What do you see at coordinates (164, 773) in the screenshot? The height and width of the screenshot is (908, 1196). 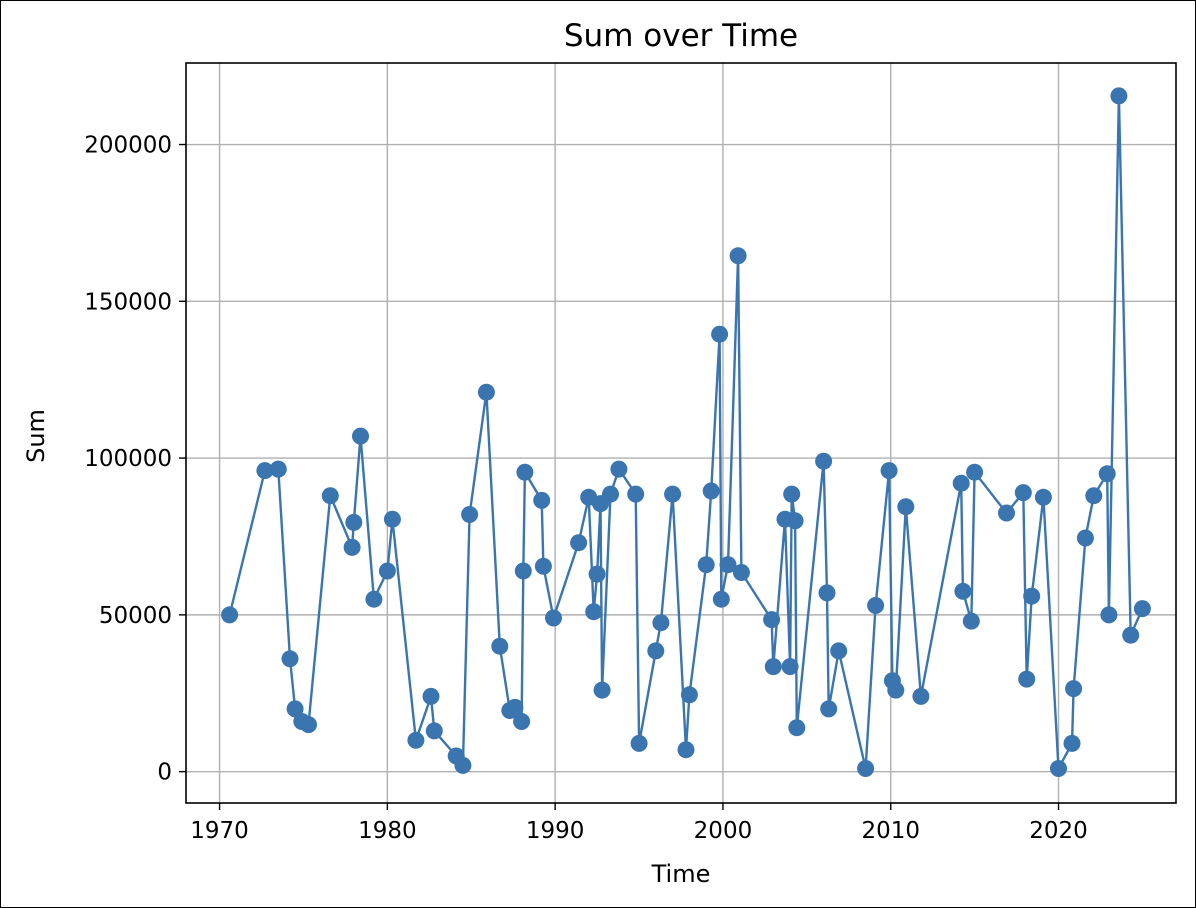 I see `y-tick-label: 0` at bounding box center [164, 773].